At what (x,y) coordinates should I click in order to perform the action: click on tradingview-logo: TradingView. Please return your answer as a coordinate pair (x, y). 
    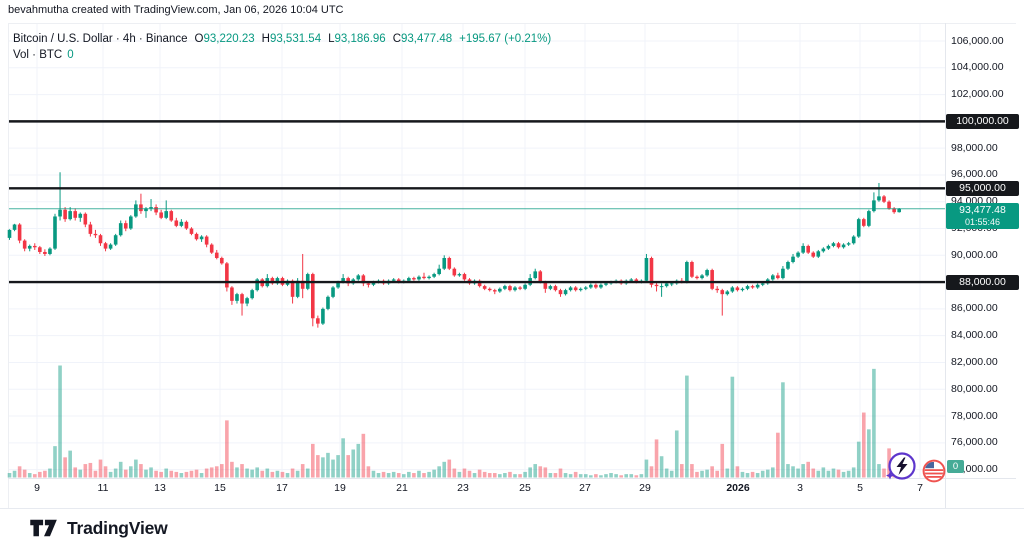
    Looking at the image, I should click on (98, 528).